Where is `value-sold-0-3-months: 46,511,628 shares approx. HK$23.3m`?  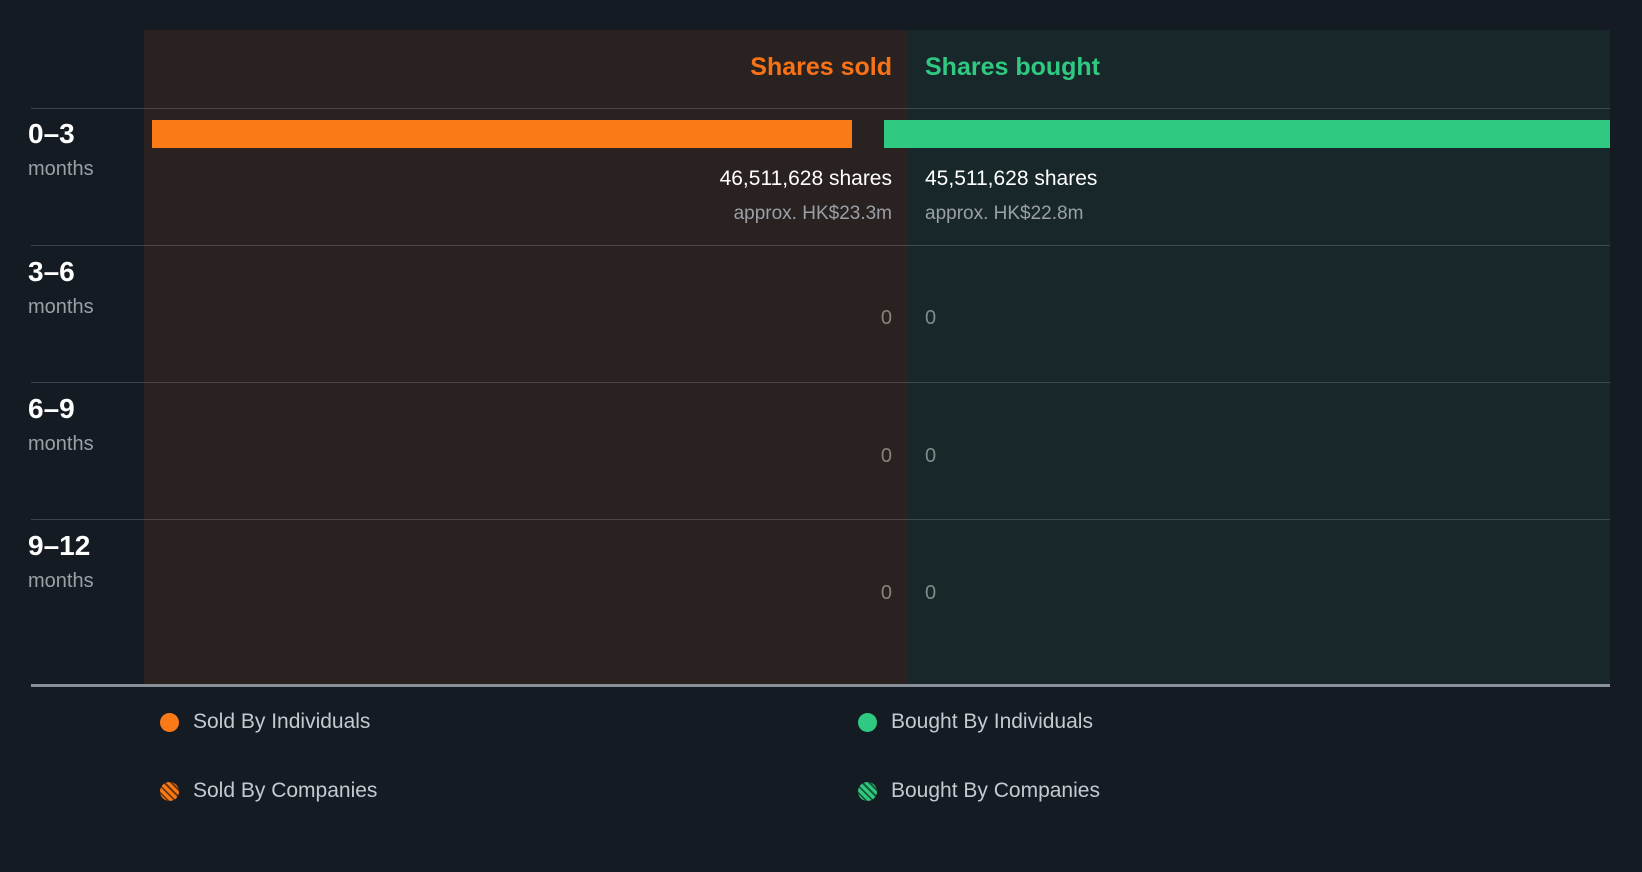 value-sold-0-3-months: 46,511,628 shares approx. HK$23.3m is located at coordinates (518, 196).